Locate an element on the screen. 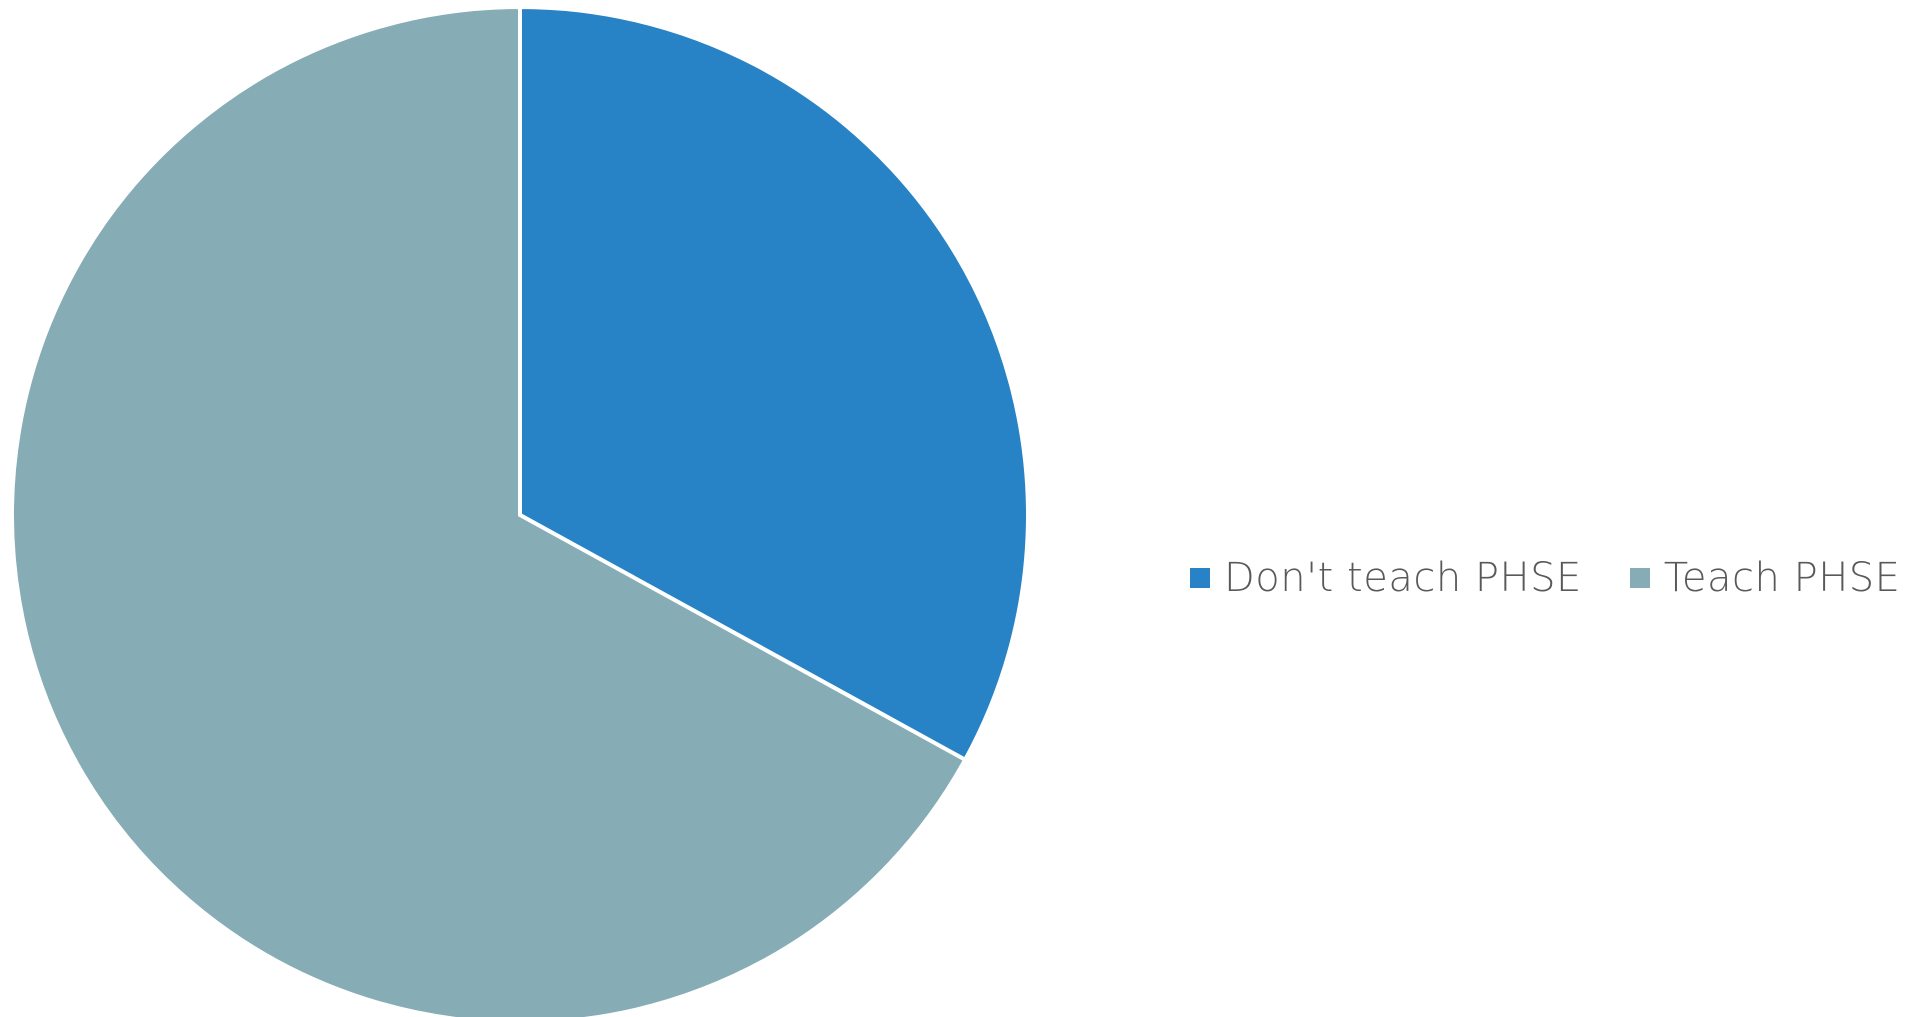 Image resolution: width=1917 pixels, height=1017 pixels. legend-label-dont-teach-phse: Don't teach PHSE is located at coordinates (1403, 578).